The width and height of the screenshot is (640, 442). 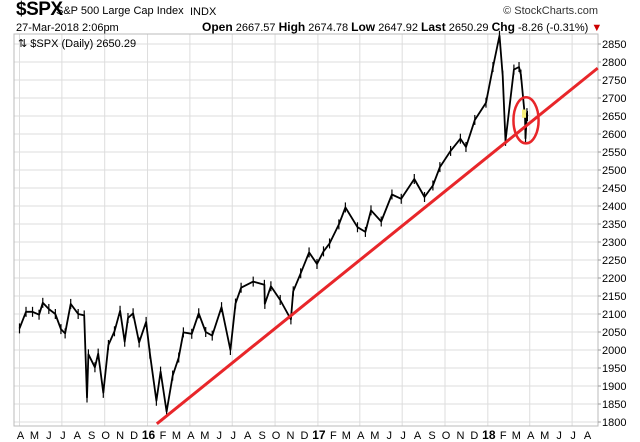 What do you see at coordinates (83, 44) in the screenshot?
I see `legend-text: $SPX (Daily) 2650.29` at bounding box center [83, 44].